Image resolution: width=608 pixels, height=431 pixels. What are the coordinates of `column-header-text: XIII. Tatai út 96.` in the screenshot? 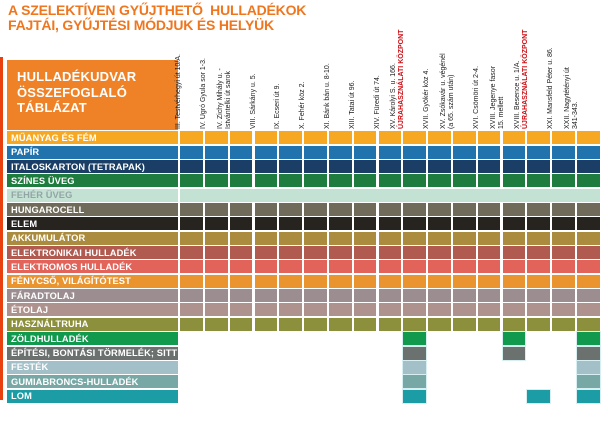 It's located at (353, 74).